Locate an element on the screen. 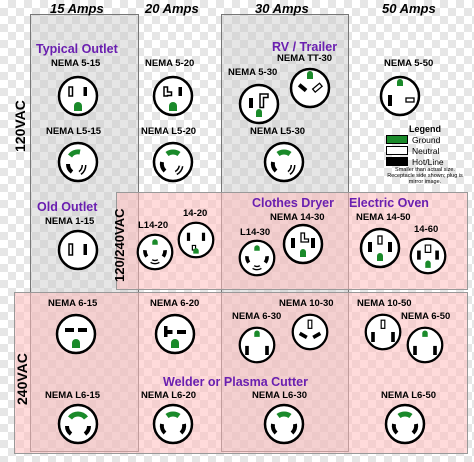 This screenshot has height=462, width=474. label-nema-14-30: NEMA 14-30 is located at coordinates (297, 217).